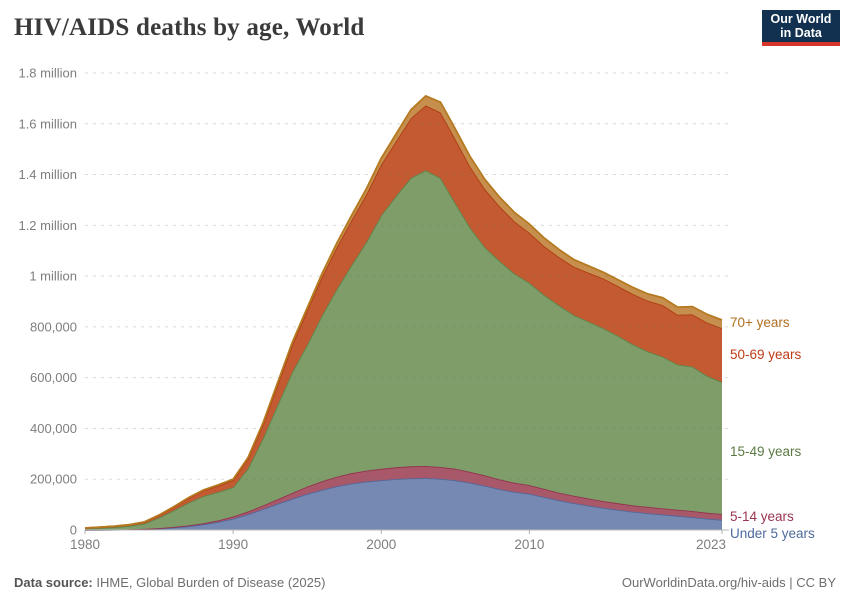 This screenshot has height=600, width=850. Describe the element at coordinates (53, 377) in the screenshot. I see `y-tick-label: 600,000` at that location.